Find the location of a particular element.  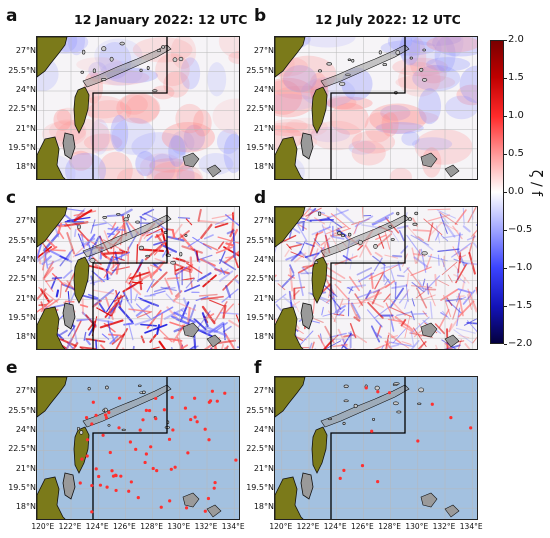

land-island is located at coordinates (307, 146).